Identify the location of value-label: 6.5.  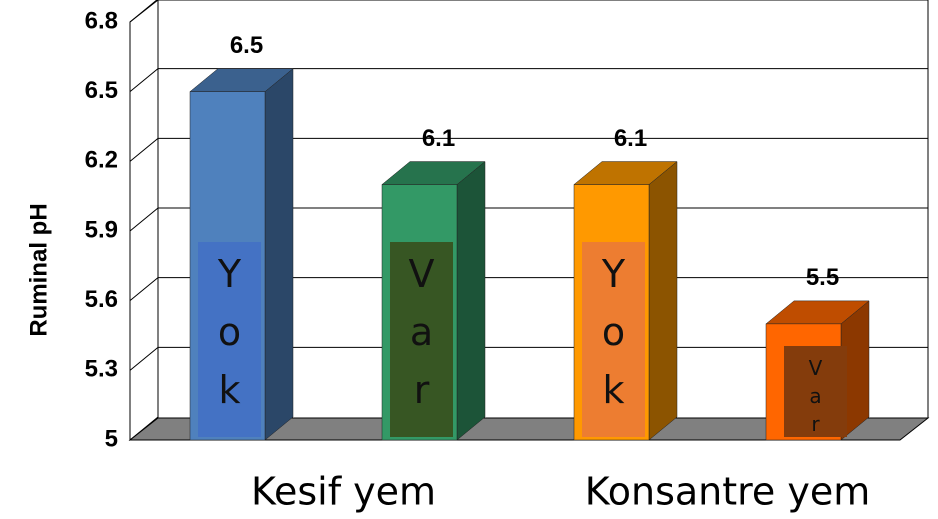
(246, 45).